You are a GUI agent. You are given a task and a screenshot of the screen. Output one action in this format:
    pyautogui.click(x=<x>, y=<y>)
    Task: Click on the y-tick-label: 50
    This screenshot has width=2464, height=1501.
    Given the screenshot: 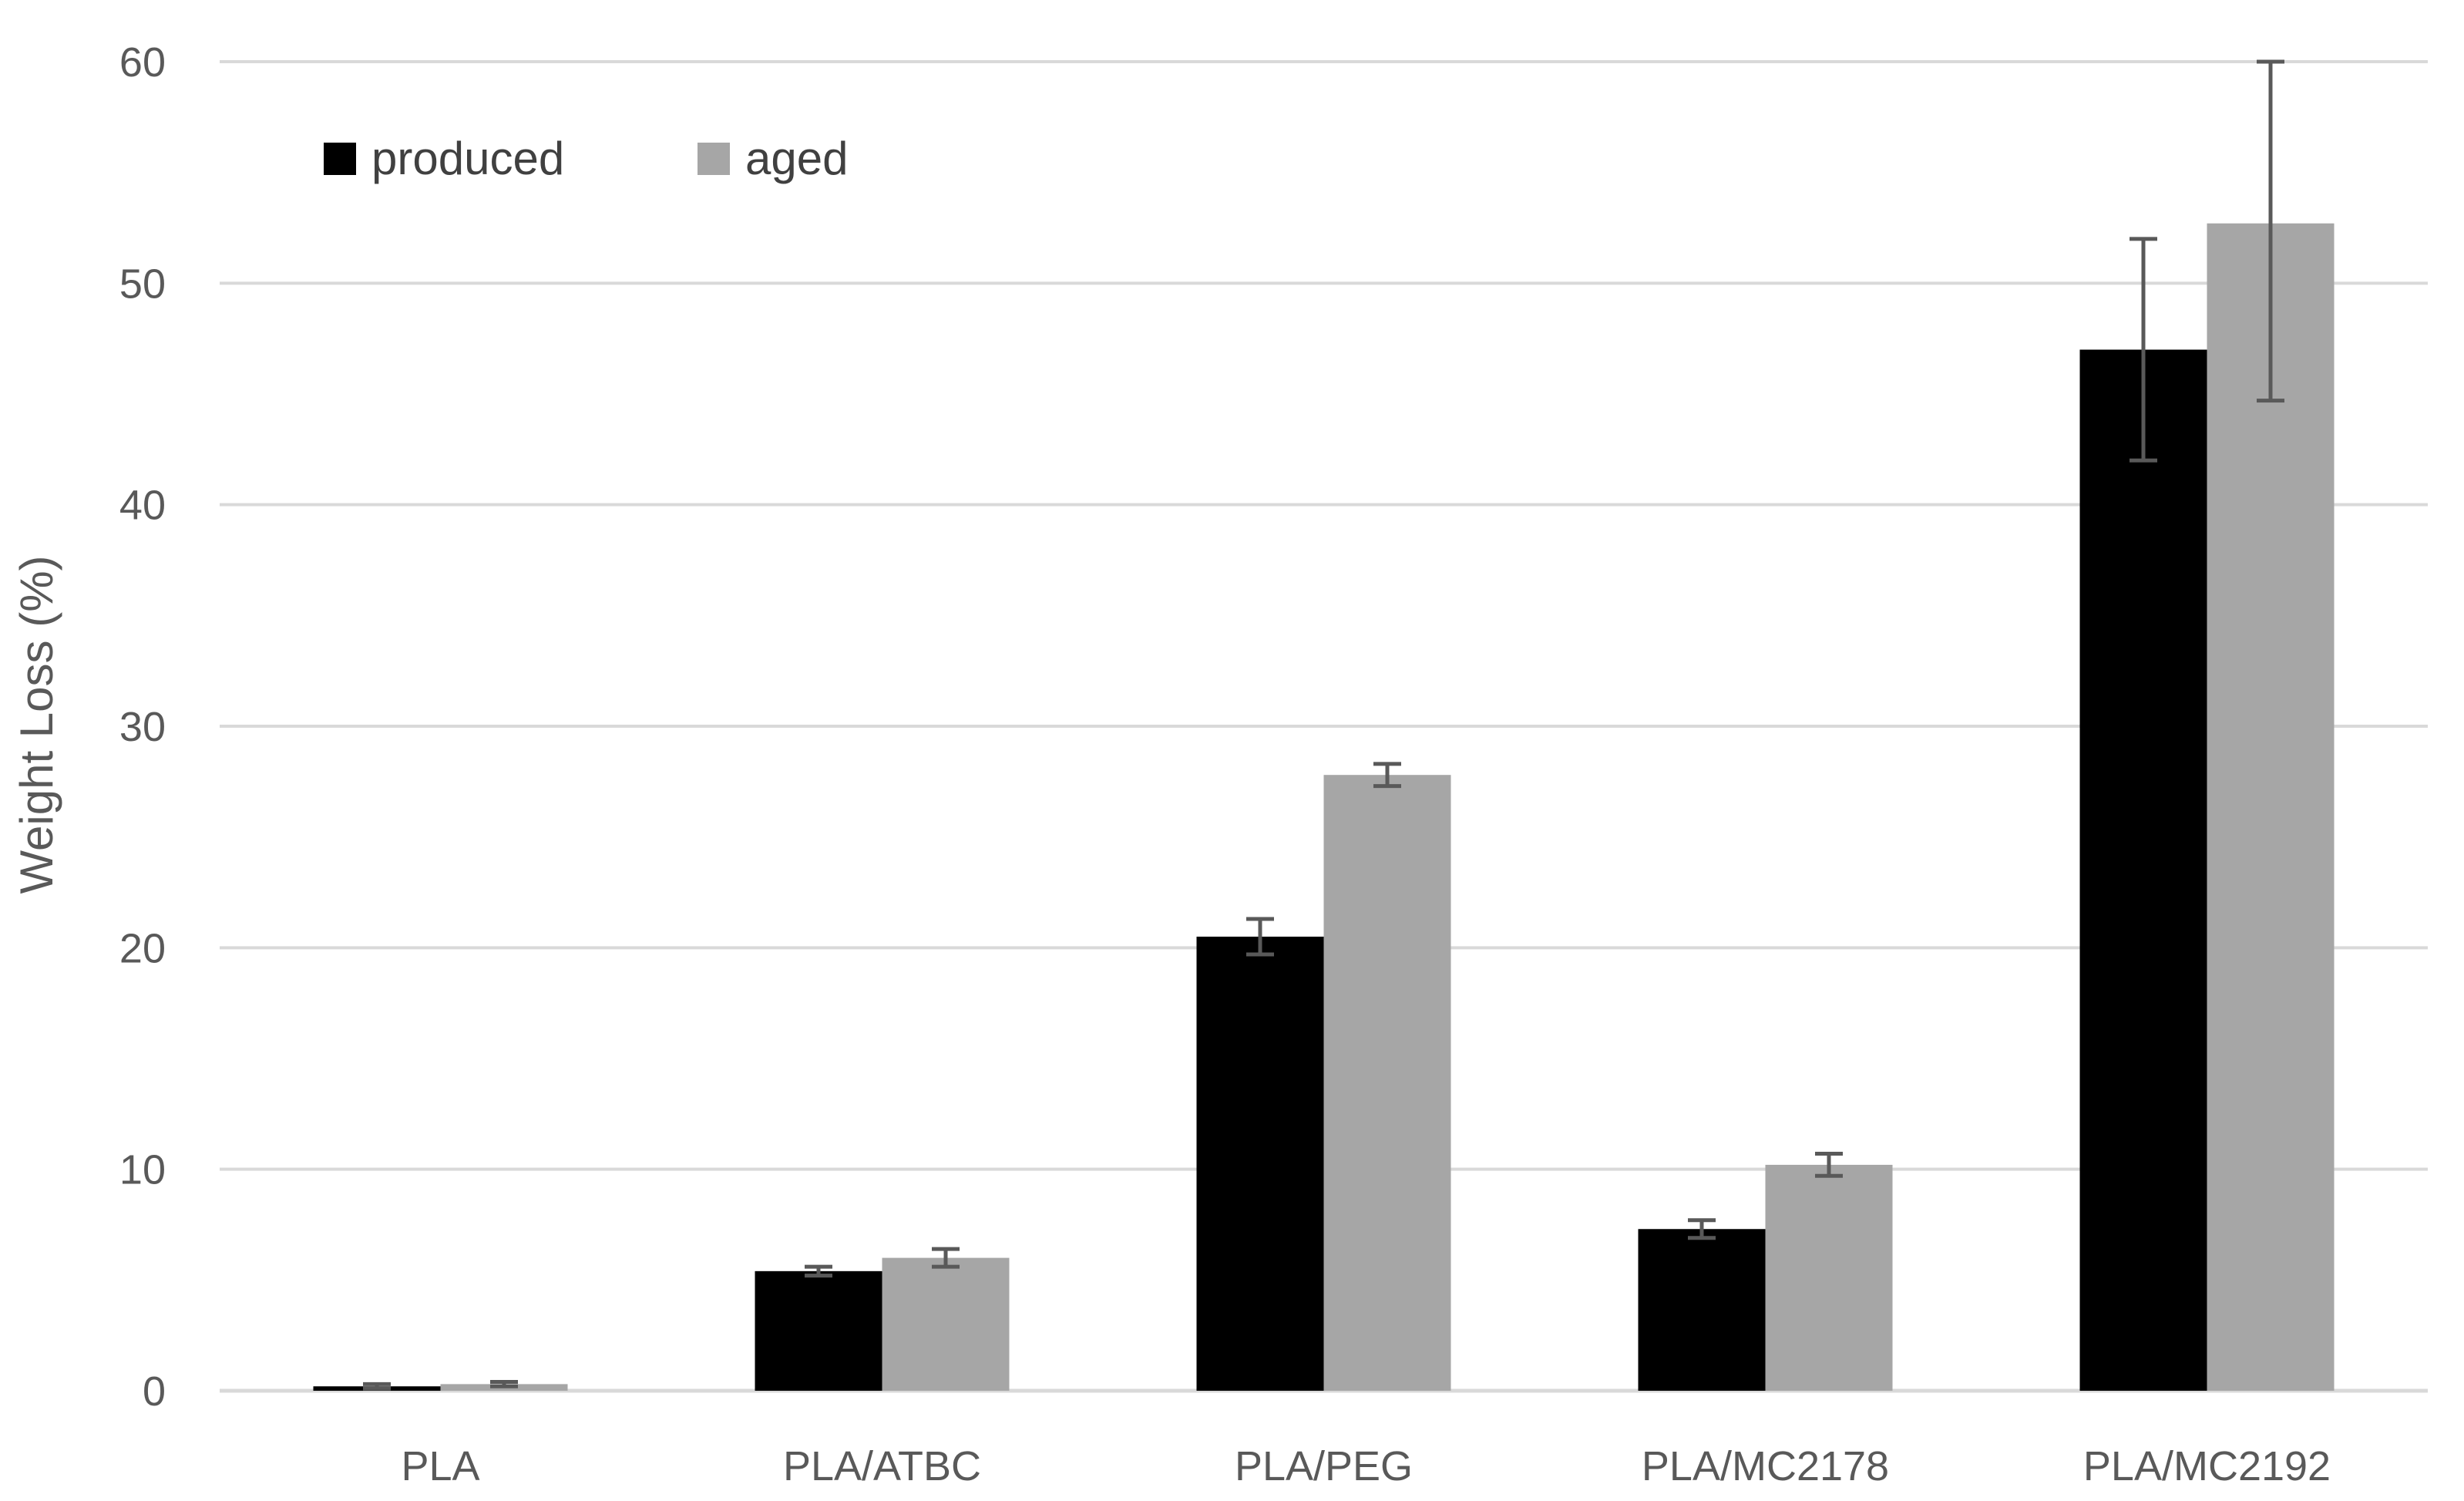 What is the action you would take?
    pyautogui.click(x=142, y=284)
    